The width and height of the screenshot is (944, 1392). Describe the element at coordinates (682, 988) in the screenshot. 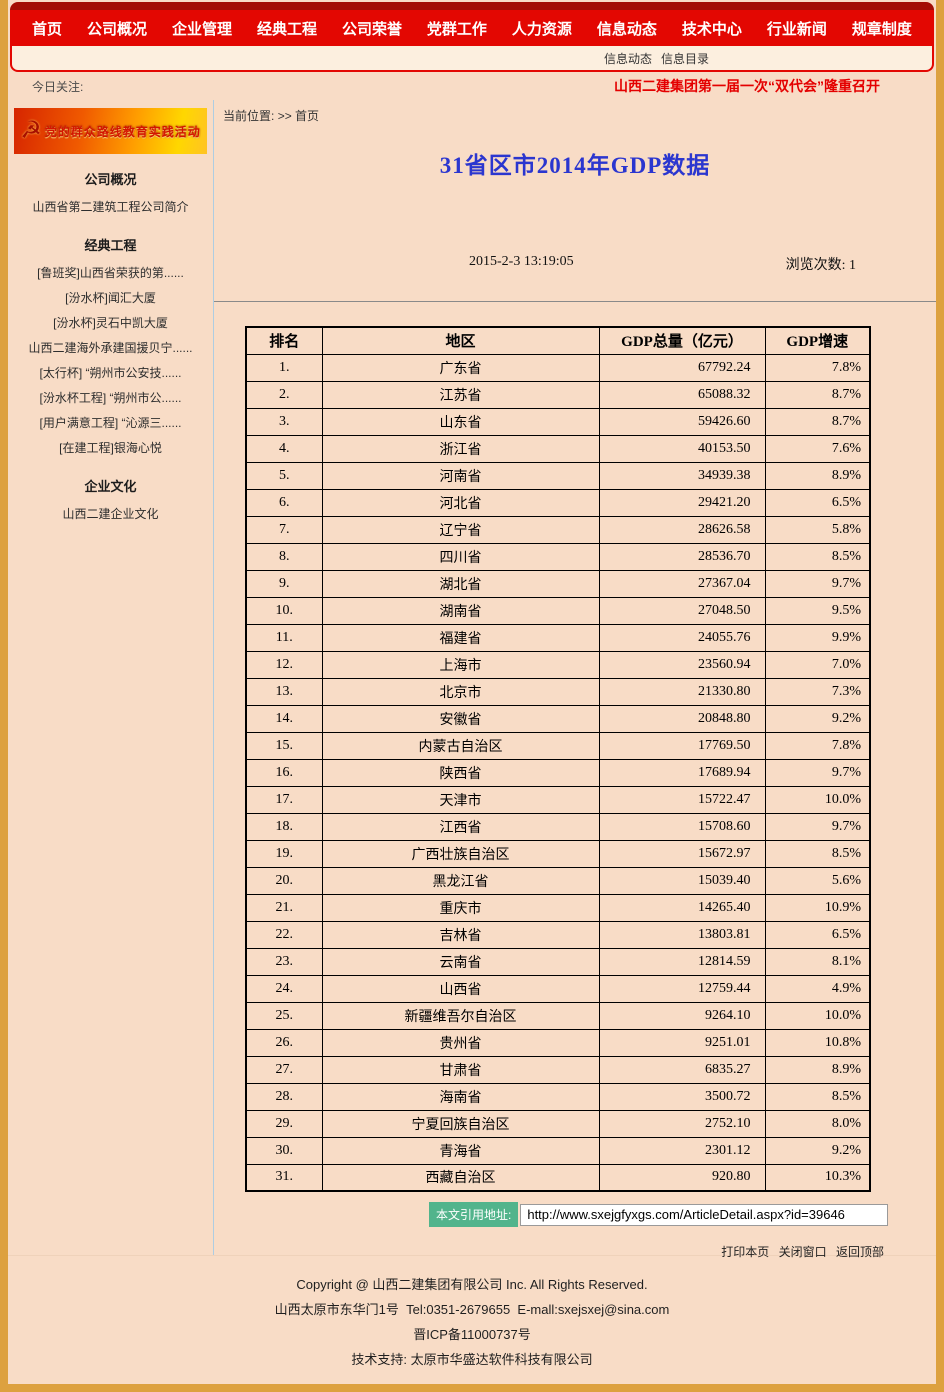

I see `cell-gdp: 12759.44` at that location.